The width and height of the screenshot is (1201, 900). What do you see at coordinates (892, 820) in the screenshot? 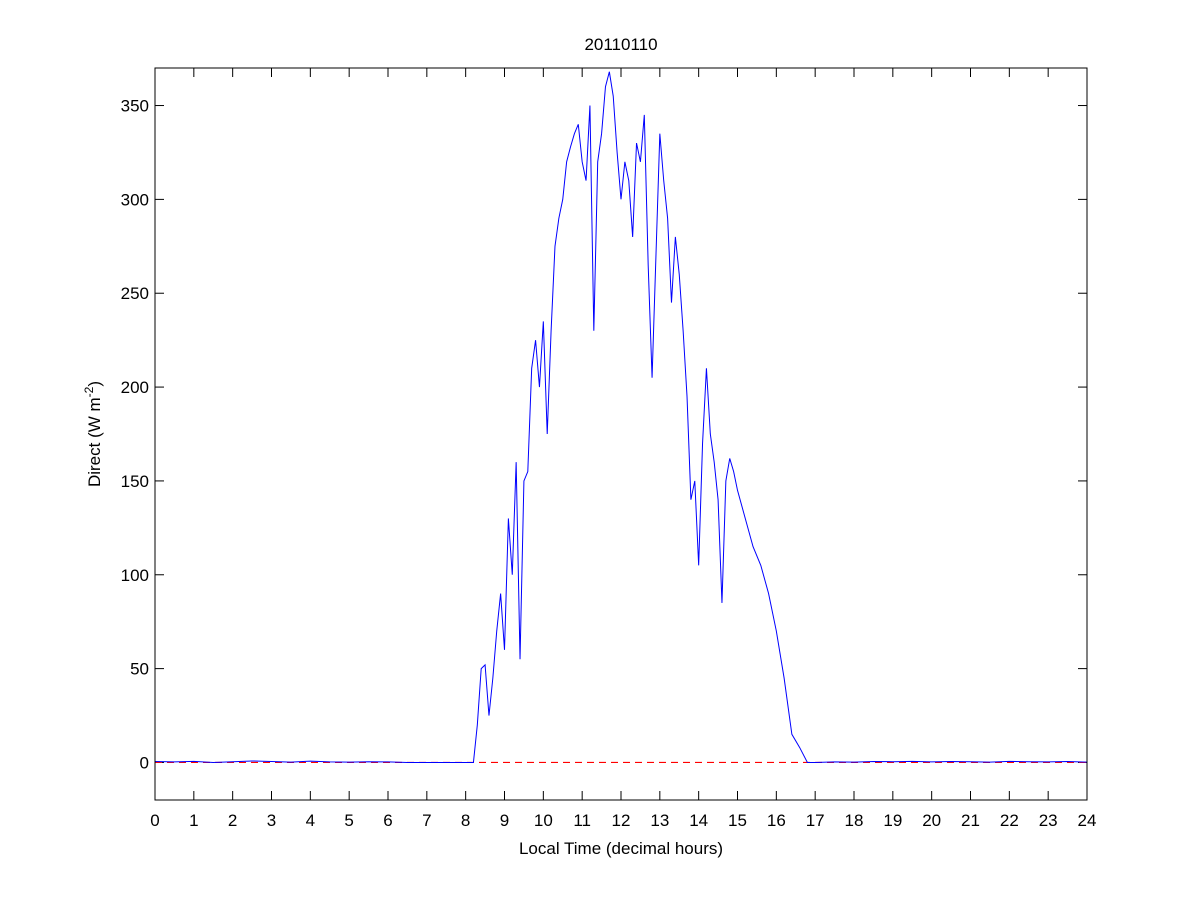
I see `x-tick-label: 19` at bounding box center [892, 820].